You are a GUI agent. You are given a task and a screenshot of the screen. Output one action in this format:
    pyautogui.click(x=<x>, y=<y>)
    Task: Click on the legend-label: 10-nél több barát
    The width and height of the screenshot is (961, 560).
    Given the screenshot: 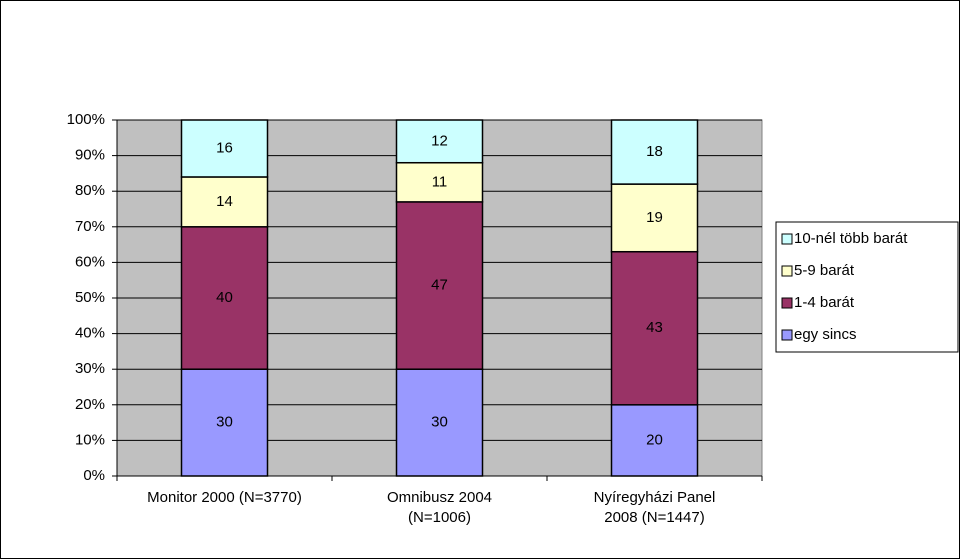 What is the action you would take?
    pyautogui.click(x=851, y=238)
    